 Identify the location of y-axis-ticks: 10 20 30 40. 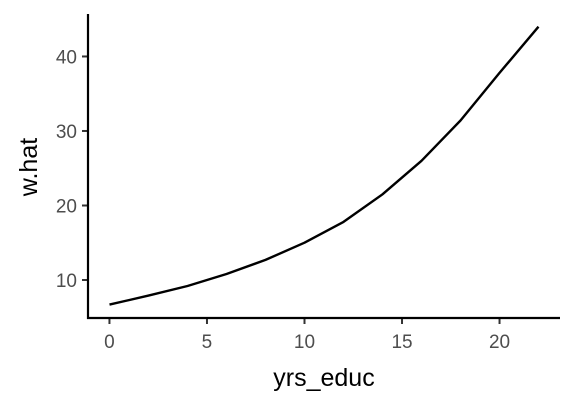
(72, 169).